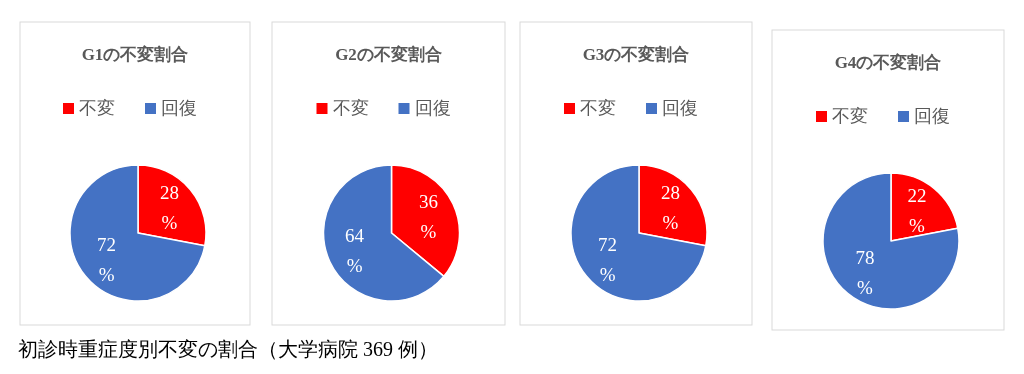 Image resolution: width=1024 pixels, height=374 pixels. I want to click on data-label: 36%, so click(428, 216).